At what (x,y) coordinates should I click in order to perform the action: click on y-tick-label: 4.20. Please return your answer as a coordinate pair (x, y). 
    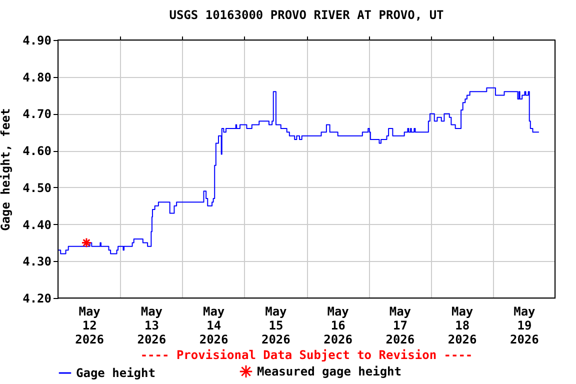
    Looking at the image, I should click on (37, 299).